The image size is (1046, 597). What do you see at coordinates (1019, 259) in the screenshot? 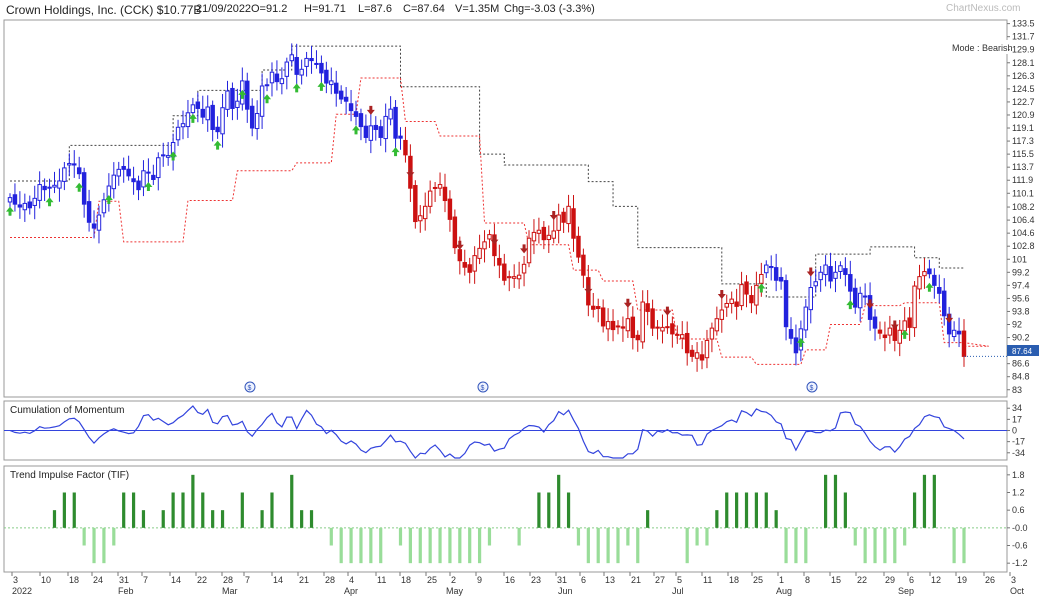
I see `price-y-tick-label: 101` at bounding box center [1019, 259].